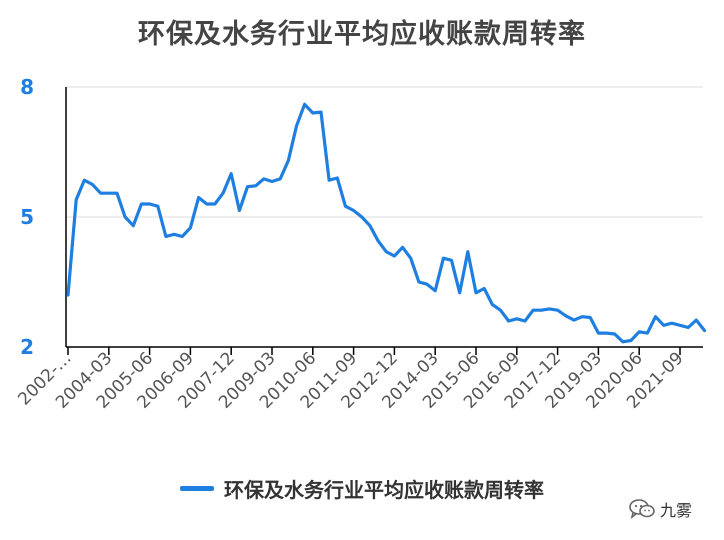  I want to click on wechat-icon, so click(642, 509).